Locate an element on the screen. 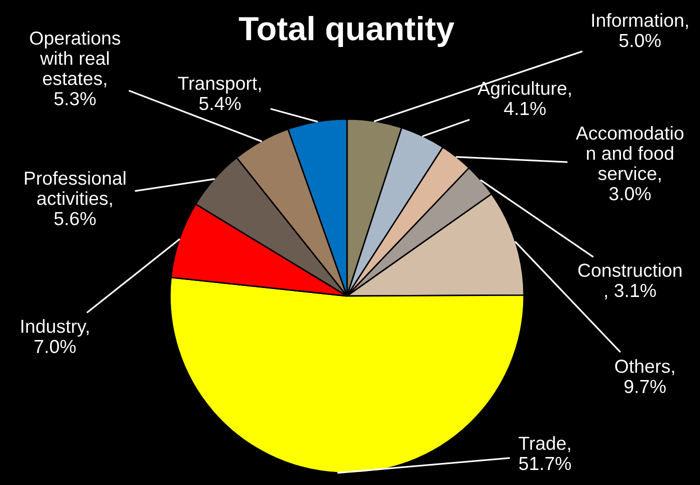  slice-label: Trade, 51.7% is located at coordinates (544, 453).